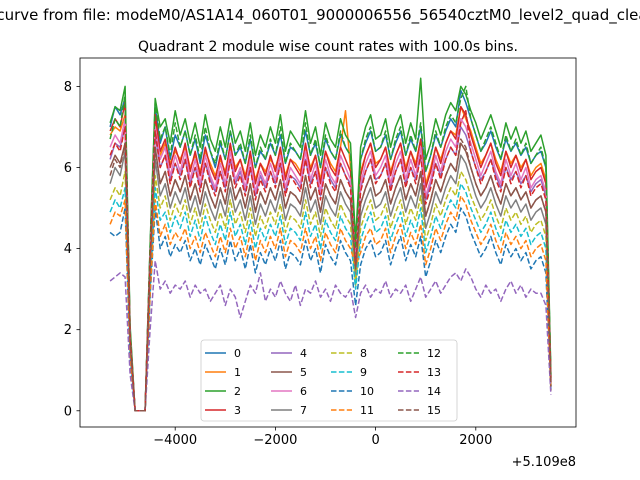 The image size is (640, 480). I want to click on legend-label-0: 0, so click(237, 353).